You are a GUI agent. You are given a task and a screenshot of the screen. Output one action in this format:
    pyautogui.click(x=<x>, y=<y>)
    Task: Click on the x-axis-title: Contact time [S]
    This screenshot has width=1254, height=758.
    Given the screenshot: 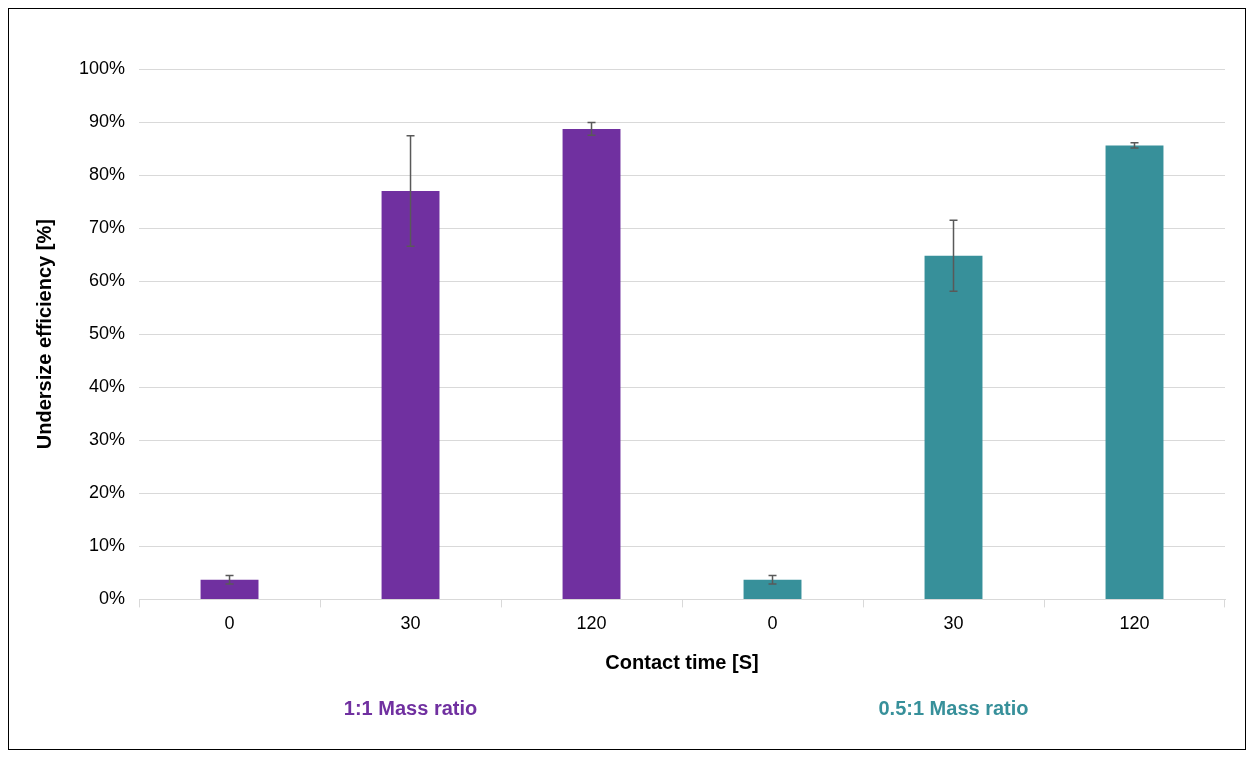 What is the action you would take?
    pyautogui.click(x=682, y=661)
    